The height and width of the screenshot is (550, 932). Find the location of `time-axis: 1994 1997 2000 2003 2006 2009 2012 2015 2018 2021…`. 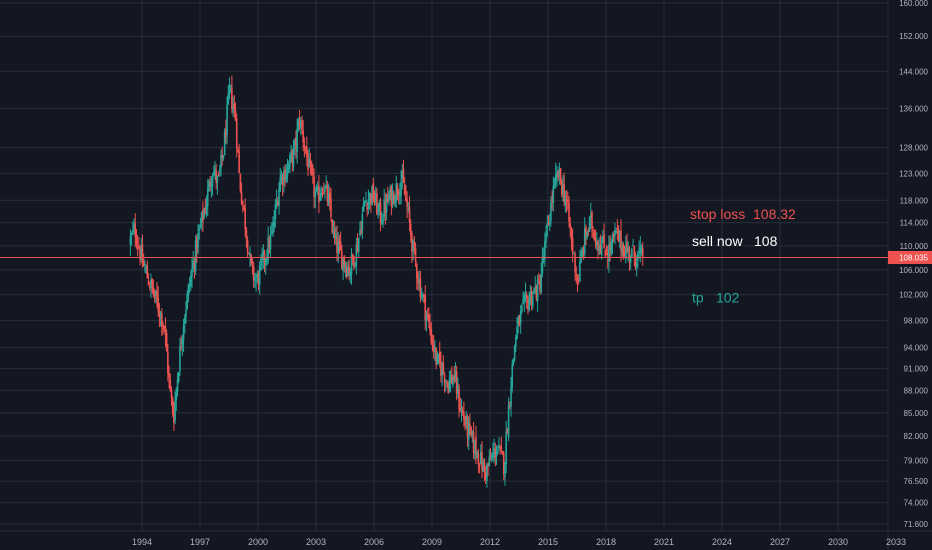

time-axis: 1994 1997 2000 2003 2006 2009 2012 2015 2018 2021… is located at coordinates (466, 538).